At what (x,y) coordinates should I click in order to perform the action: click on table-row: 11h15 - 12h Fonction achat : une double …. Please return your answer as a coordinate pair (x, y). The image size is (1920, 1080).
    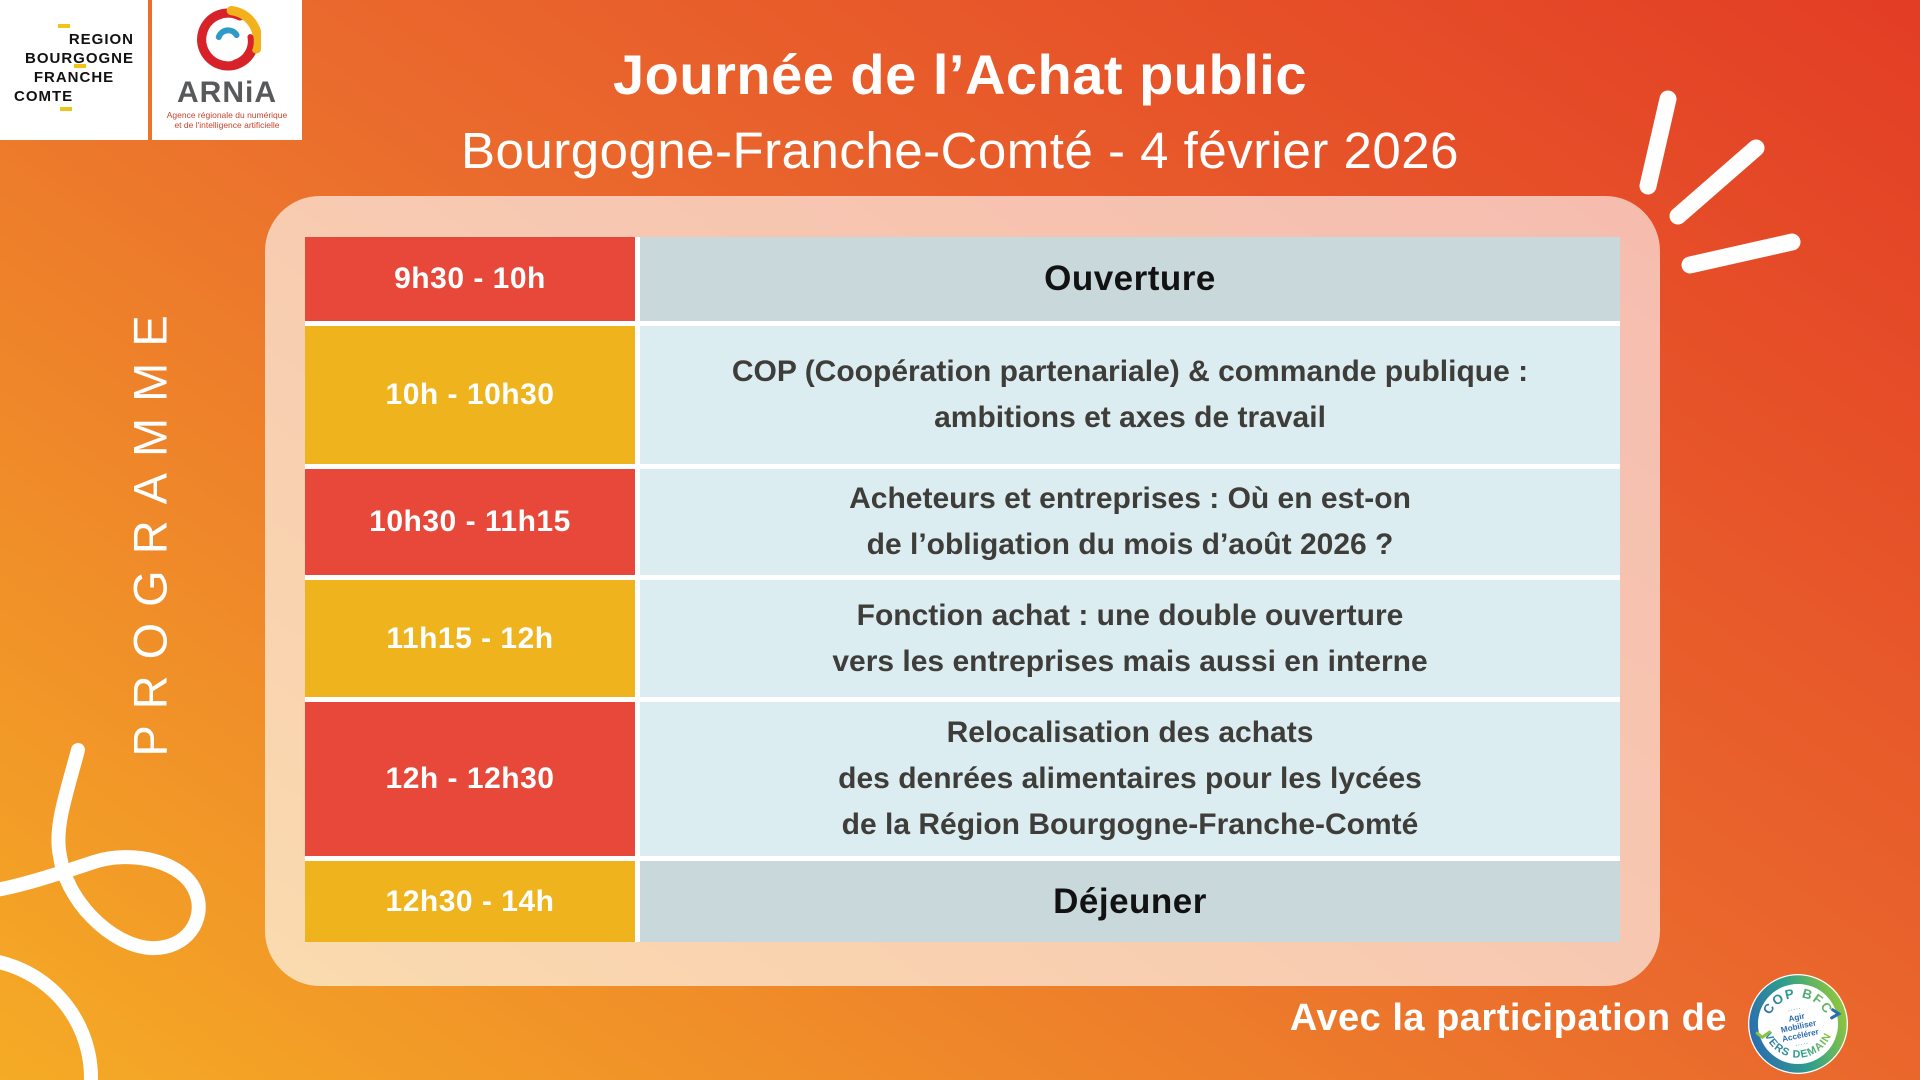
    Looking at the image, I should click on (962, 638).